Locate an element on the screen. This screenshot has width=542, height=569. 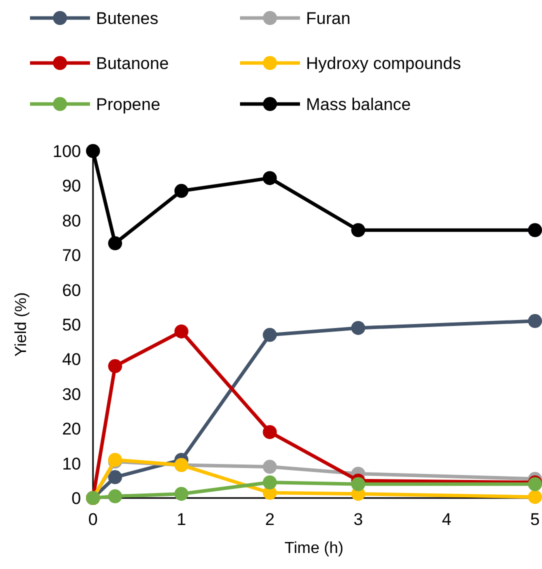
x-tick-label: 4 is located at coordinates (447, 519).